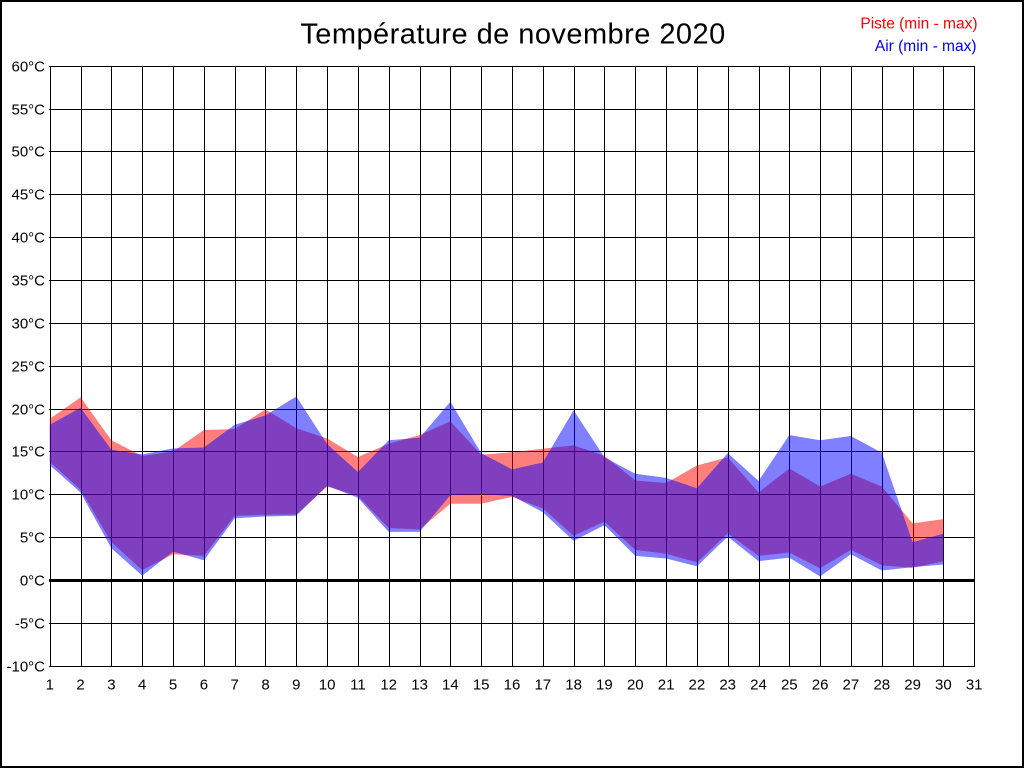 The height and width of the screenshot is (768, 1024). Describe the element at coordinates (943, 685) in the screenshot. I see `svg-text: 30` at that location.